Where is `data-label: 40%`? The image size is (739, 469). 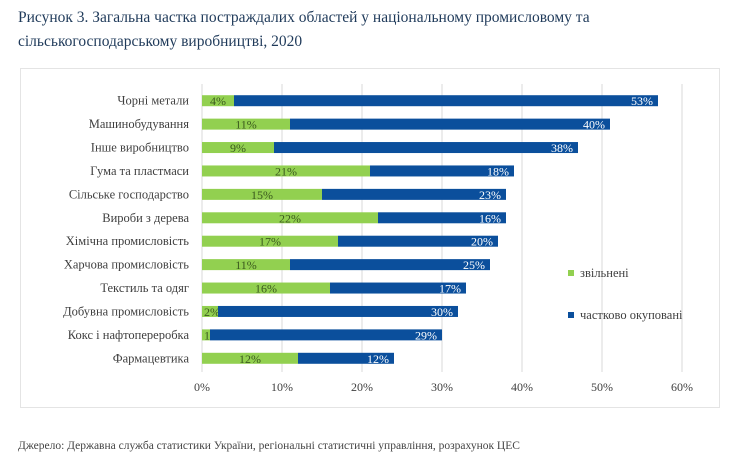
data-label: 40% is located at coordinates (594, 125).